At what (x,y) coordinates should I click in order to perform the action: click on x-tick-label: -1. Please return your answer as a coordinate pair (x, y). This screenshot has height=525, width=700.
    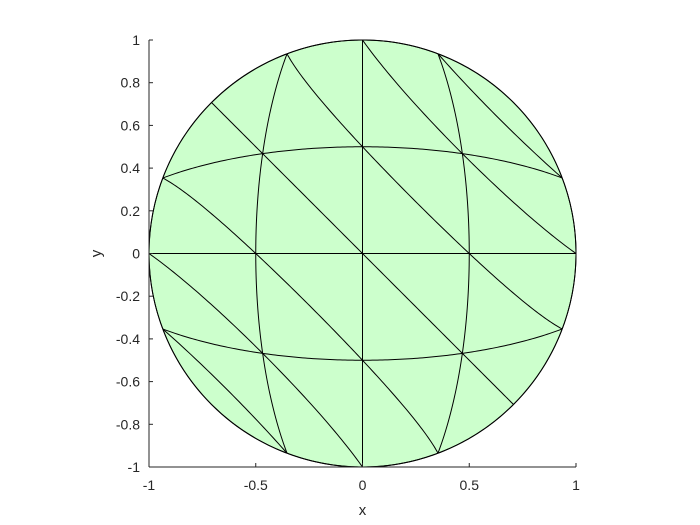
    Looking at the image, I should click on (149, 485).